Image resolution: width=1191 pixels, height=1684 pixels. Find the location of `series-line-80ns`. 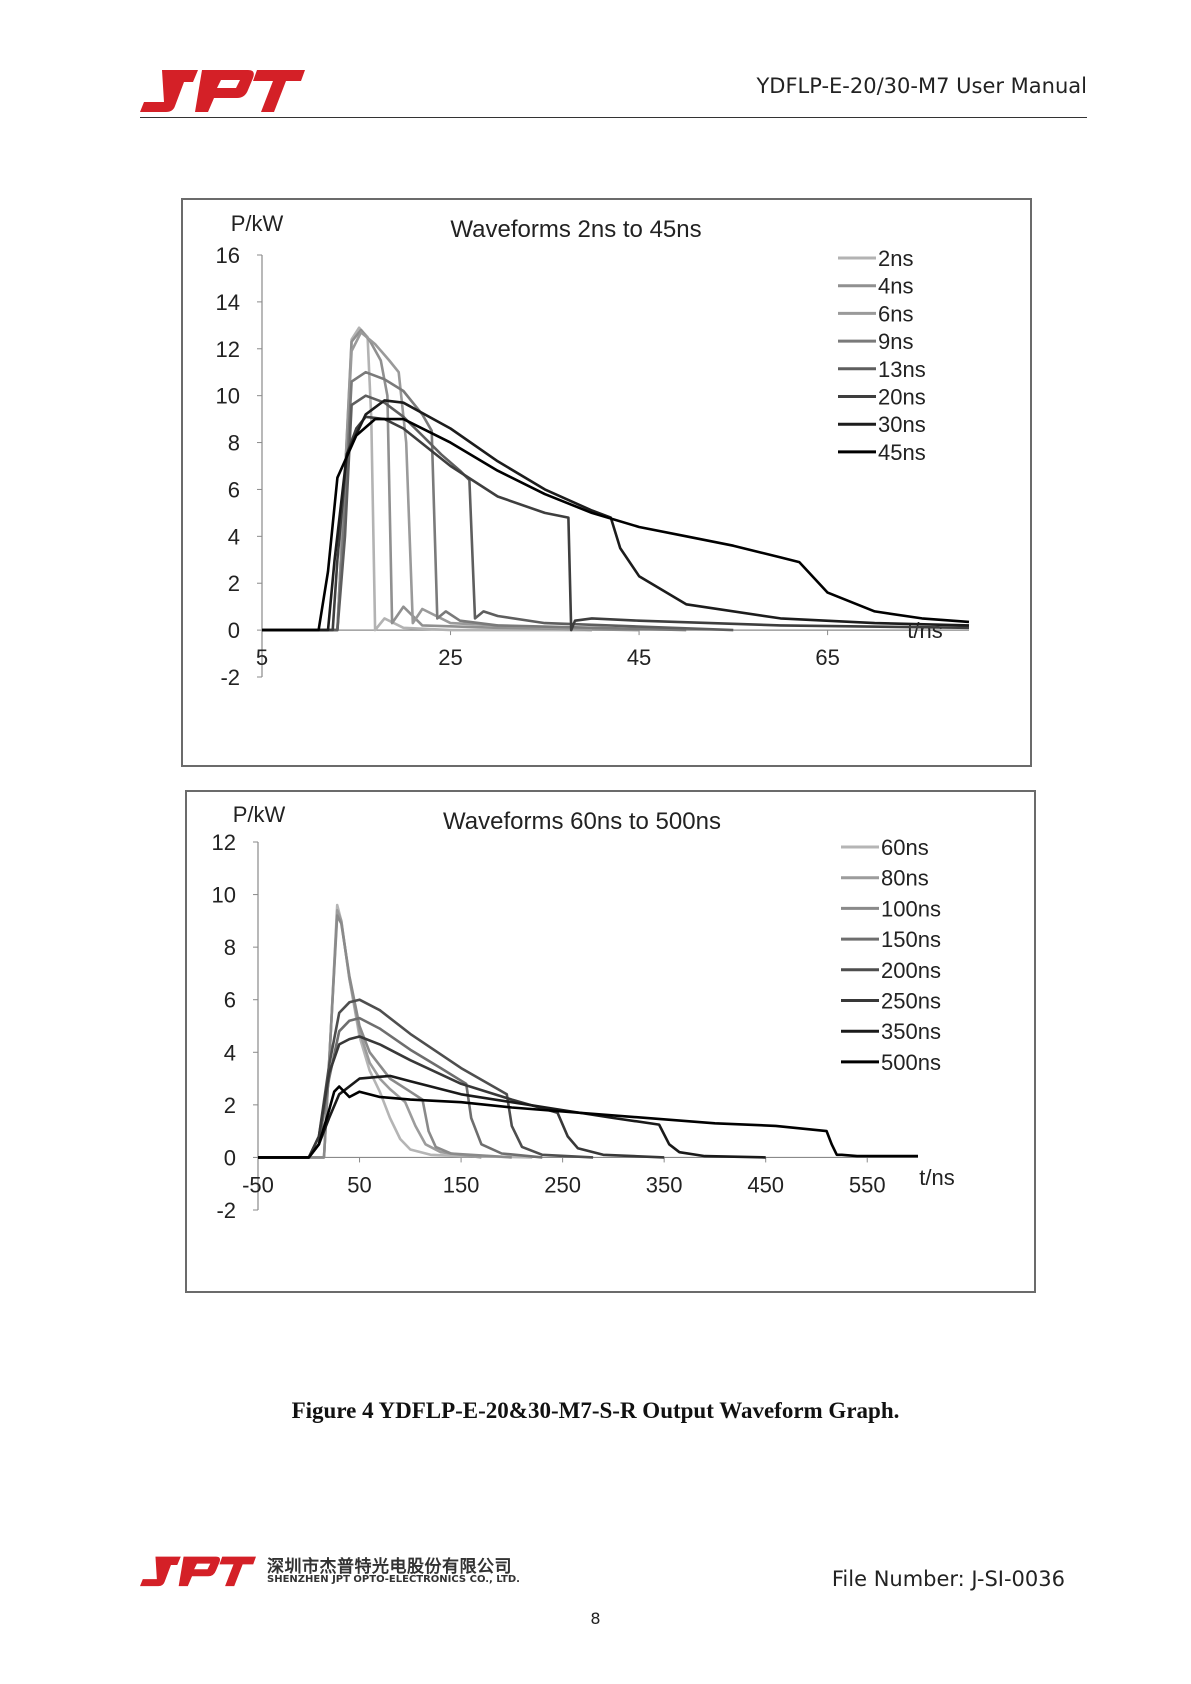

series-line-80ns is located at coordinates (370, 1034).